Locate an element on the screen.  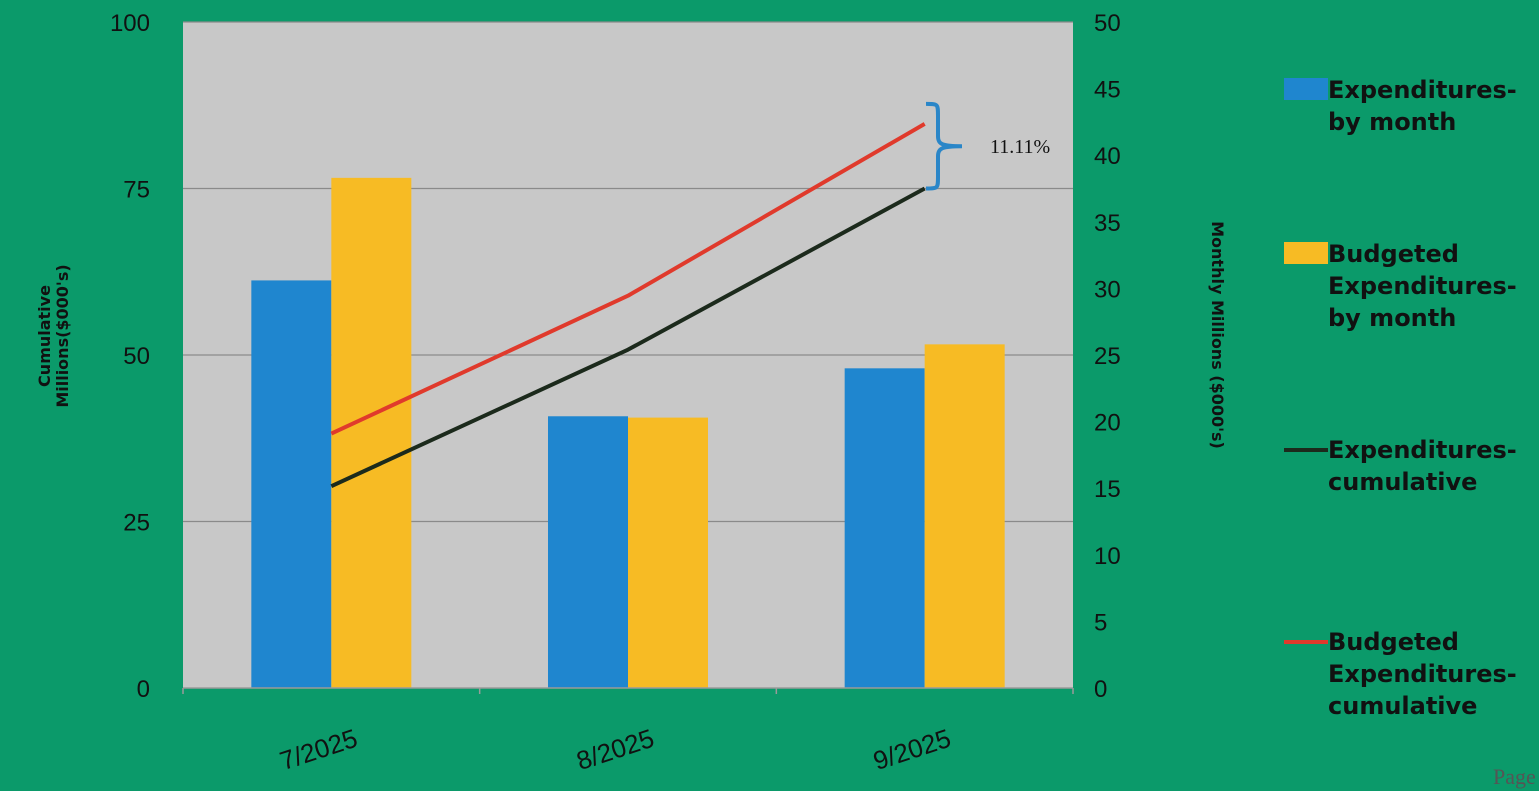
legend-item-expenditures-cumulative: Expenditures- cumulative is located at coordinates (1406, 466).